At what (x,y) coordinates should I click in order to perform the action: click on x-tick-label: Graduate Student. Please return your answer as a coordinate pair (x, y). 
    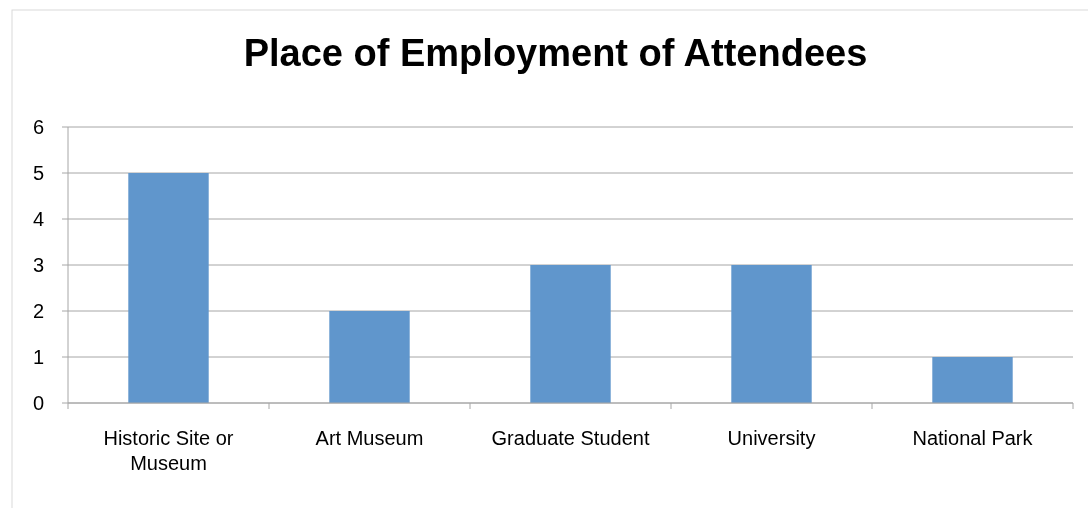
    Looking at the image, I should click on (570, 438).